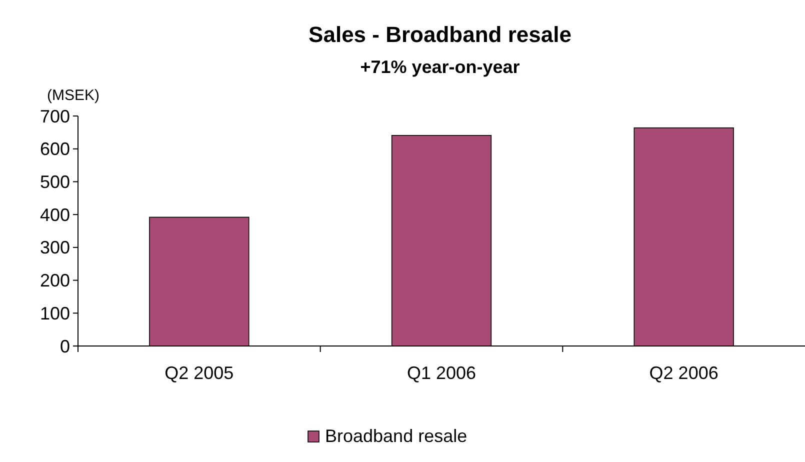 This screenshot has height=462, width=805. What do you see at coordinates (73, 95) in the screenshot?
I see `y-axis-title: (MSEK)` at bounding box center [73, 95].